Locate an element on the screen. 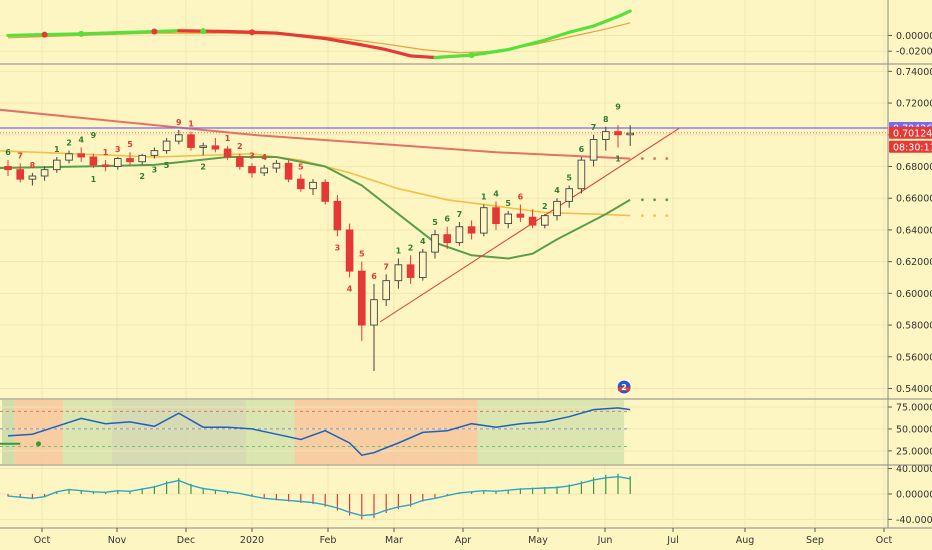 The width and height of the screenshot is (932, 550). x-tick-label: Aug is located at coordinates (745, 540).